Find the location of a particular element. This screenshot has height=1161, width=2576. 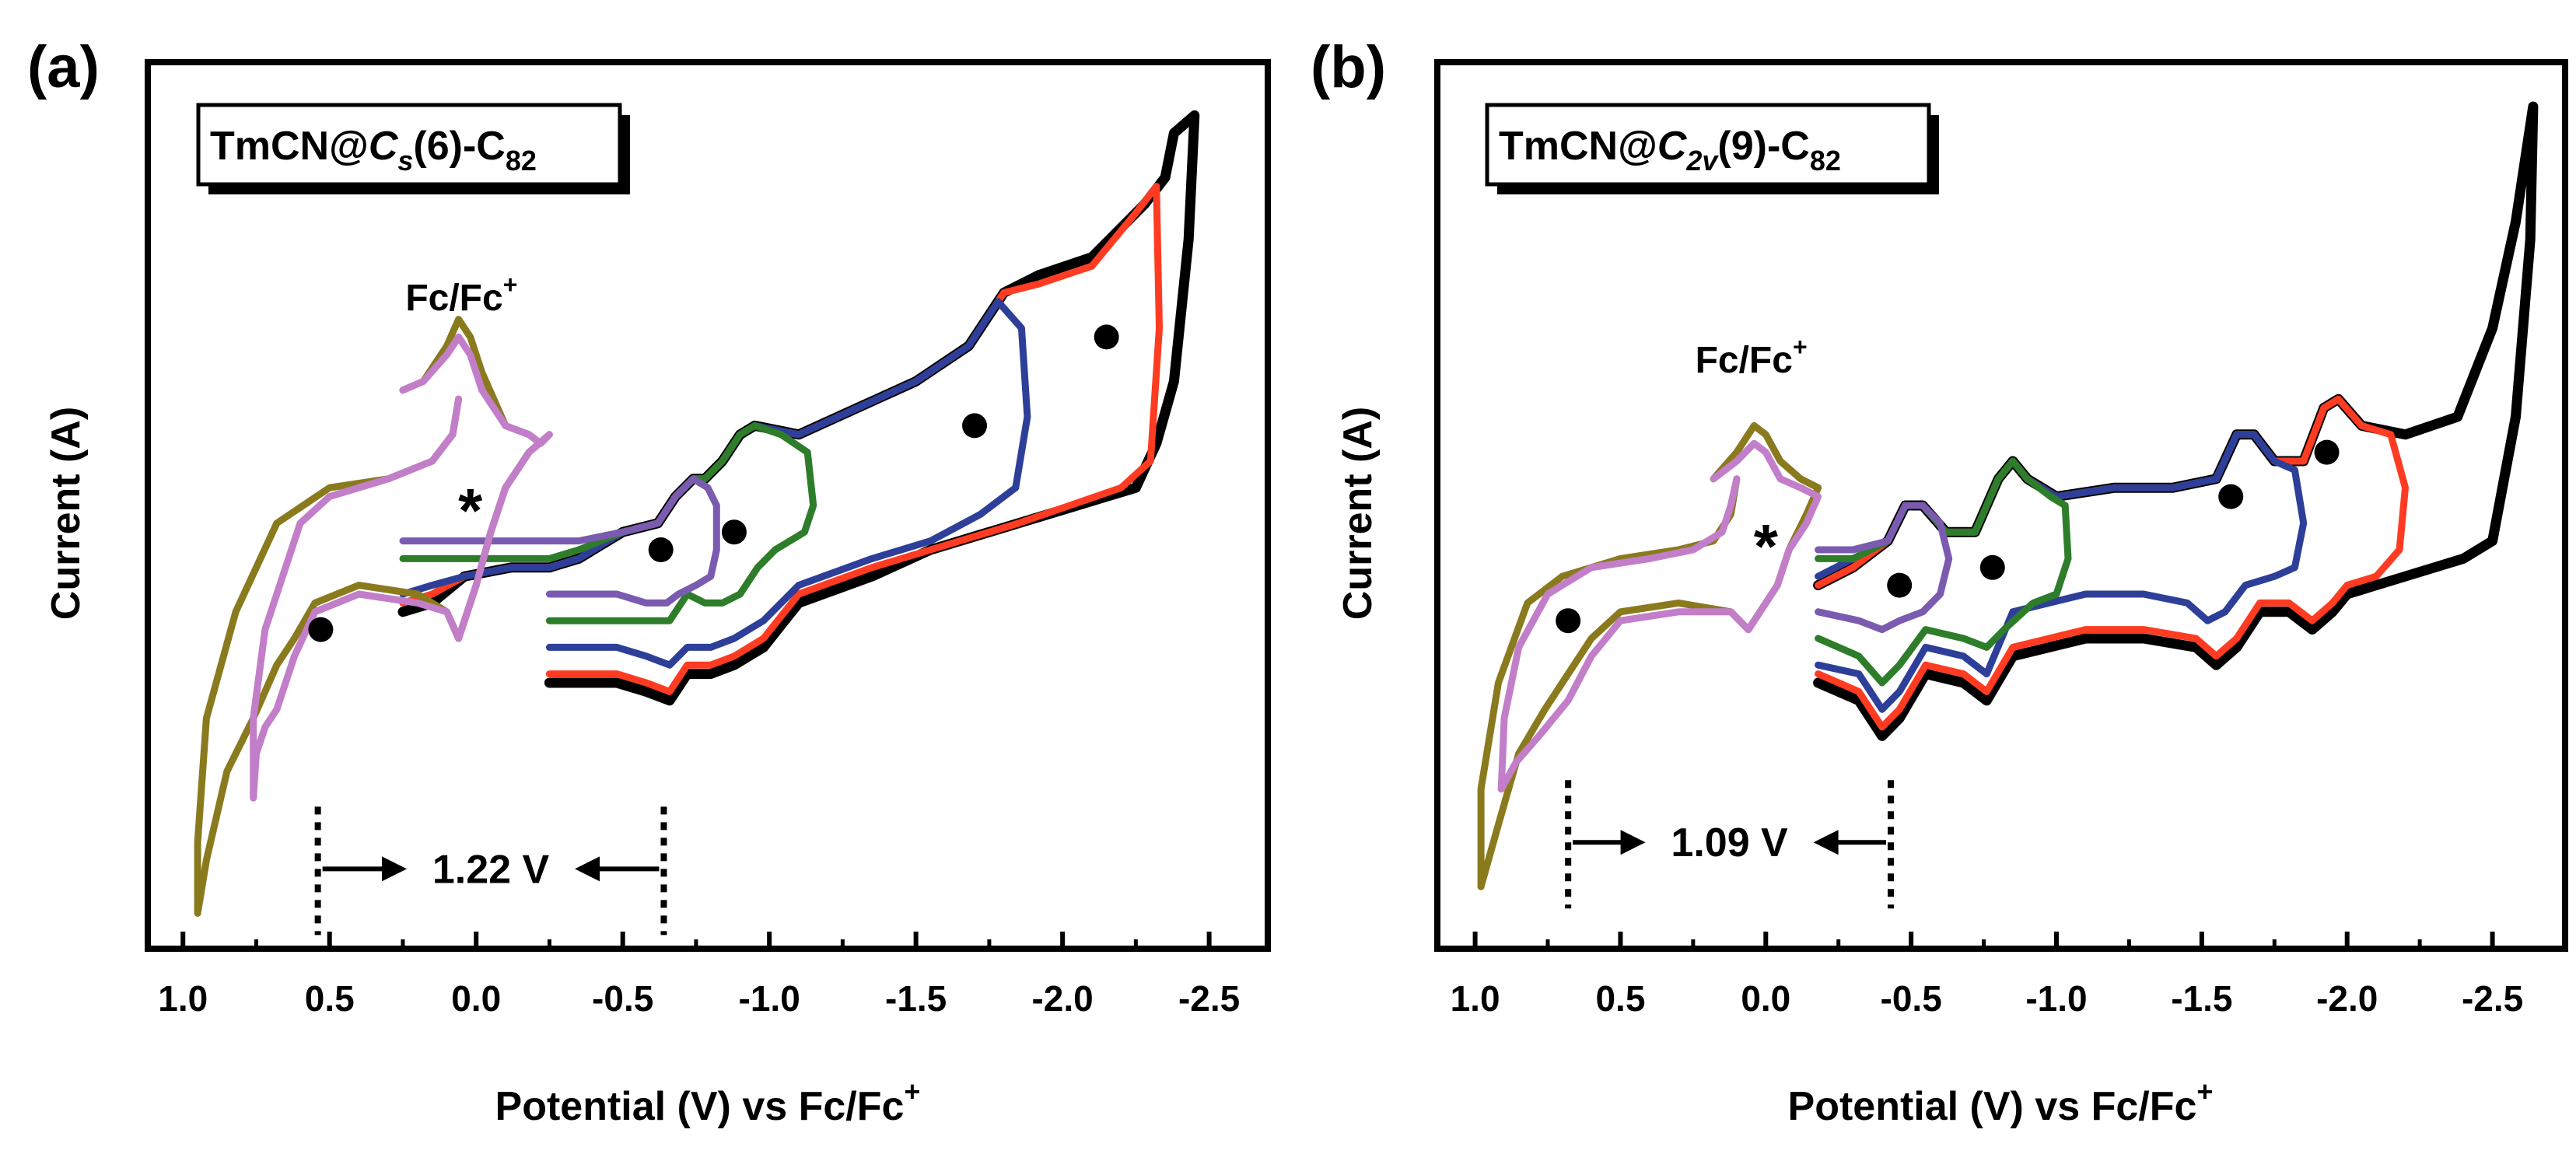

title-box: TmCN@Cs(6)-C82 is located at coordinates (413, 148).